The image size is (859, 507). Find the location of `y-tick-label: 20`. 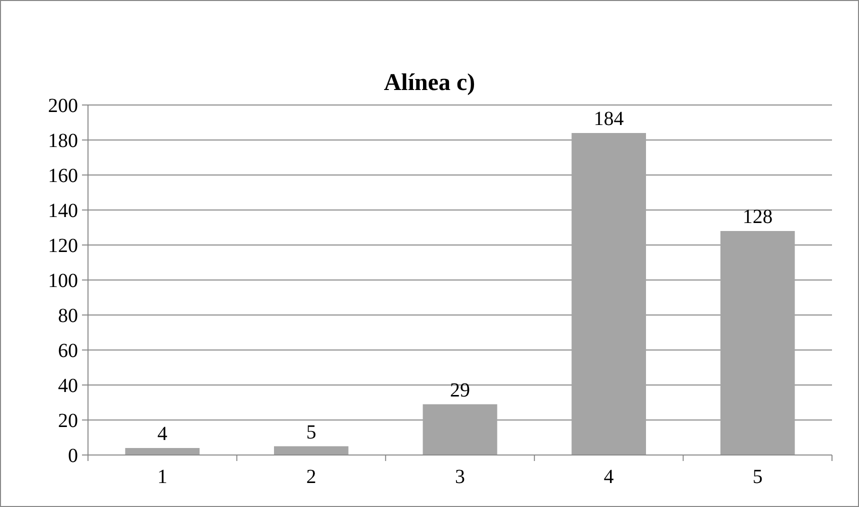

y-tick-label: 20 is located at coordinates (68, 421).